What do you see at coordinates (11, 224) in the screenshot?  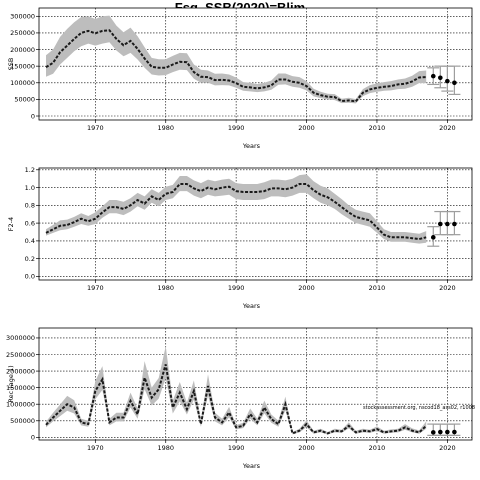 I see `y-axis-label: F2-4` at bounding box center [11, 224].